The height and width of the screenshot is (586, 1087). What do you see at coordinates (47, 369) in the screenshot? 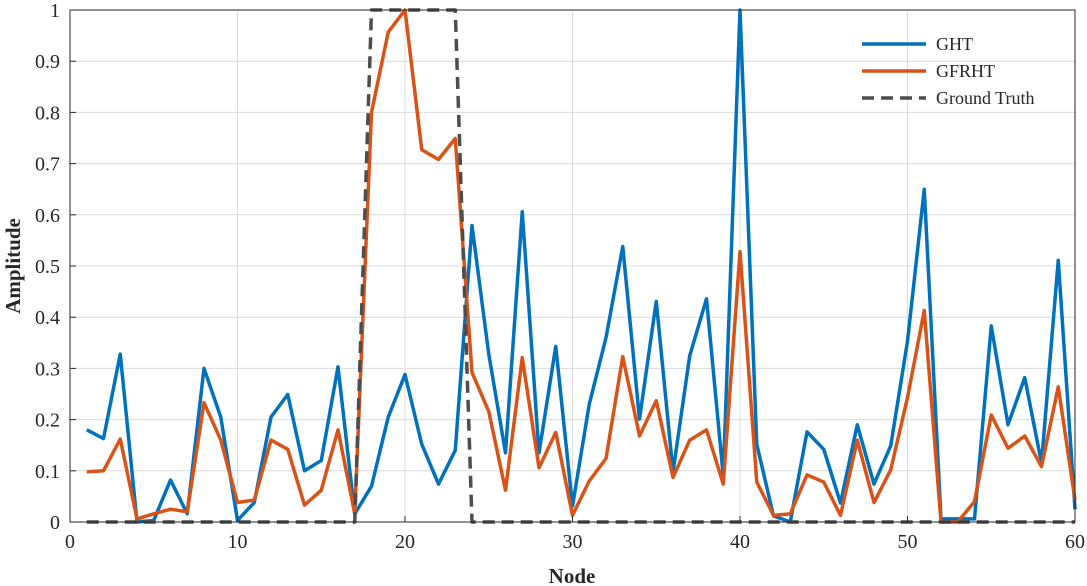
I see `y-tick-label: 0.3` at bounding box center [47, 369].